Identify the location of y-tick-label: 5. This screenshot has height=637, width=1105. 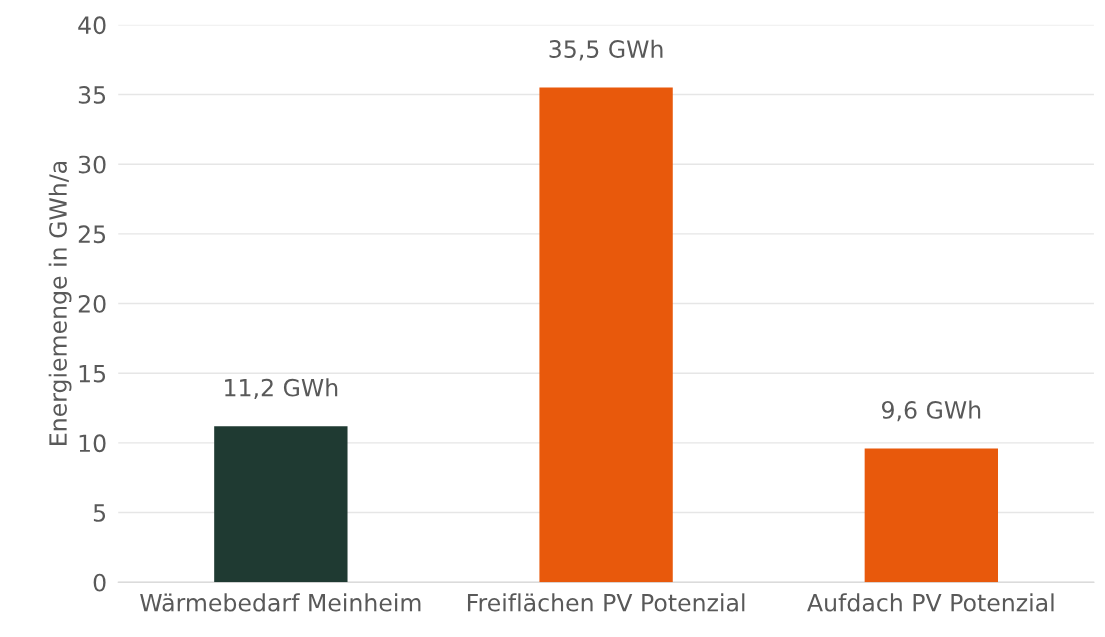
(99, 513).